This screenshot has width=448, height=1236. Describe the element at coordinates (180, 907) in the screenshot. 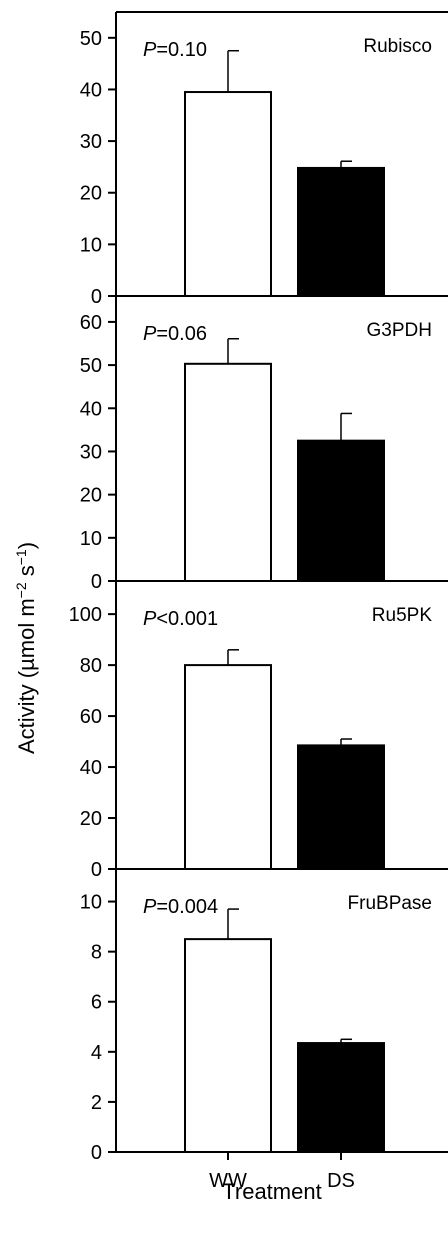

I see `p-value-label: P=0.004` at that location.